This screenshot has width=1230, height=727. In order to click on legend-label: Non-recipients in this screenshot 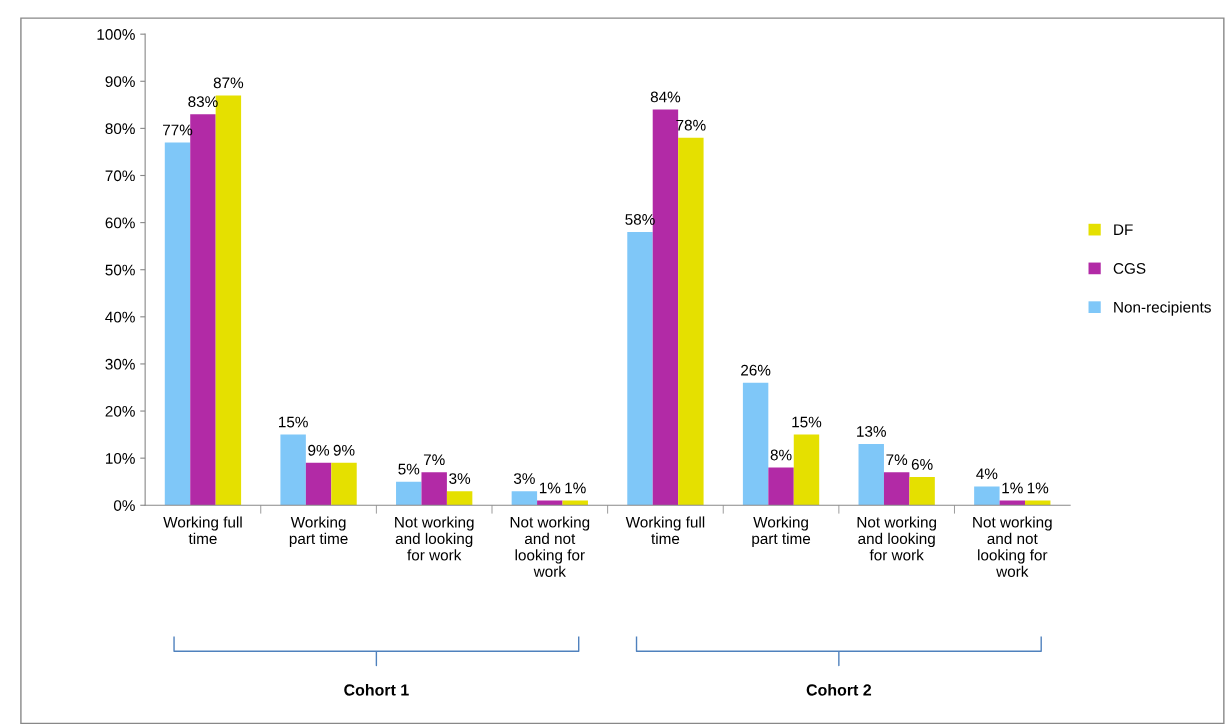, I will do `click(1162, 308)`.